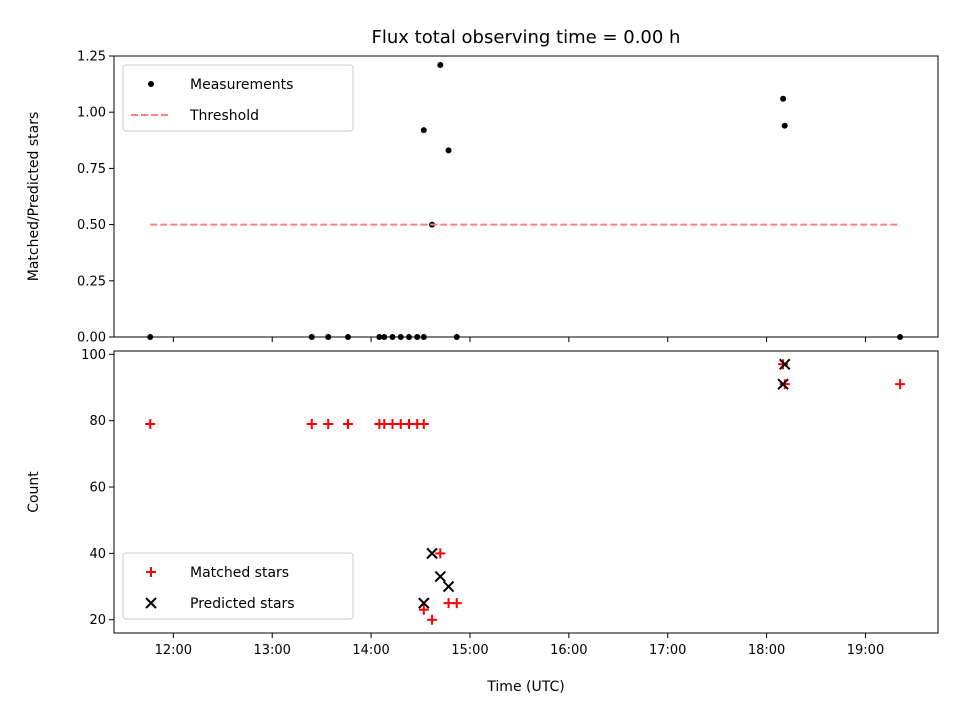 The height and width of the screenshot is (720, 960). I want to click on chart-title: Flux total observing time = 0.00 h, so click(526, 37).